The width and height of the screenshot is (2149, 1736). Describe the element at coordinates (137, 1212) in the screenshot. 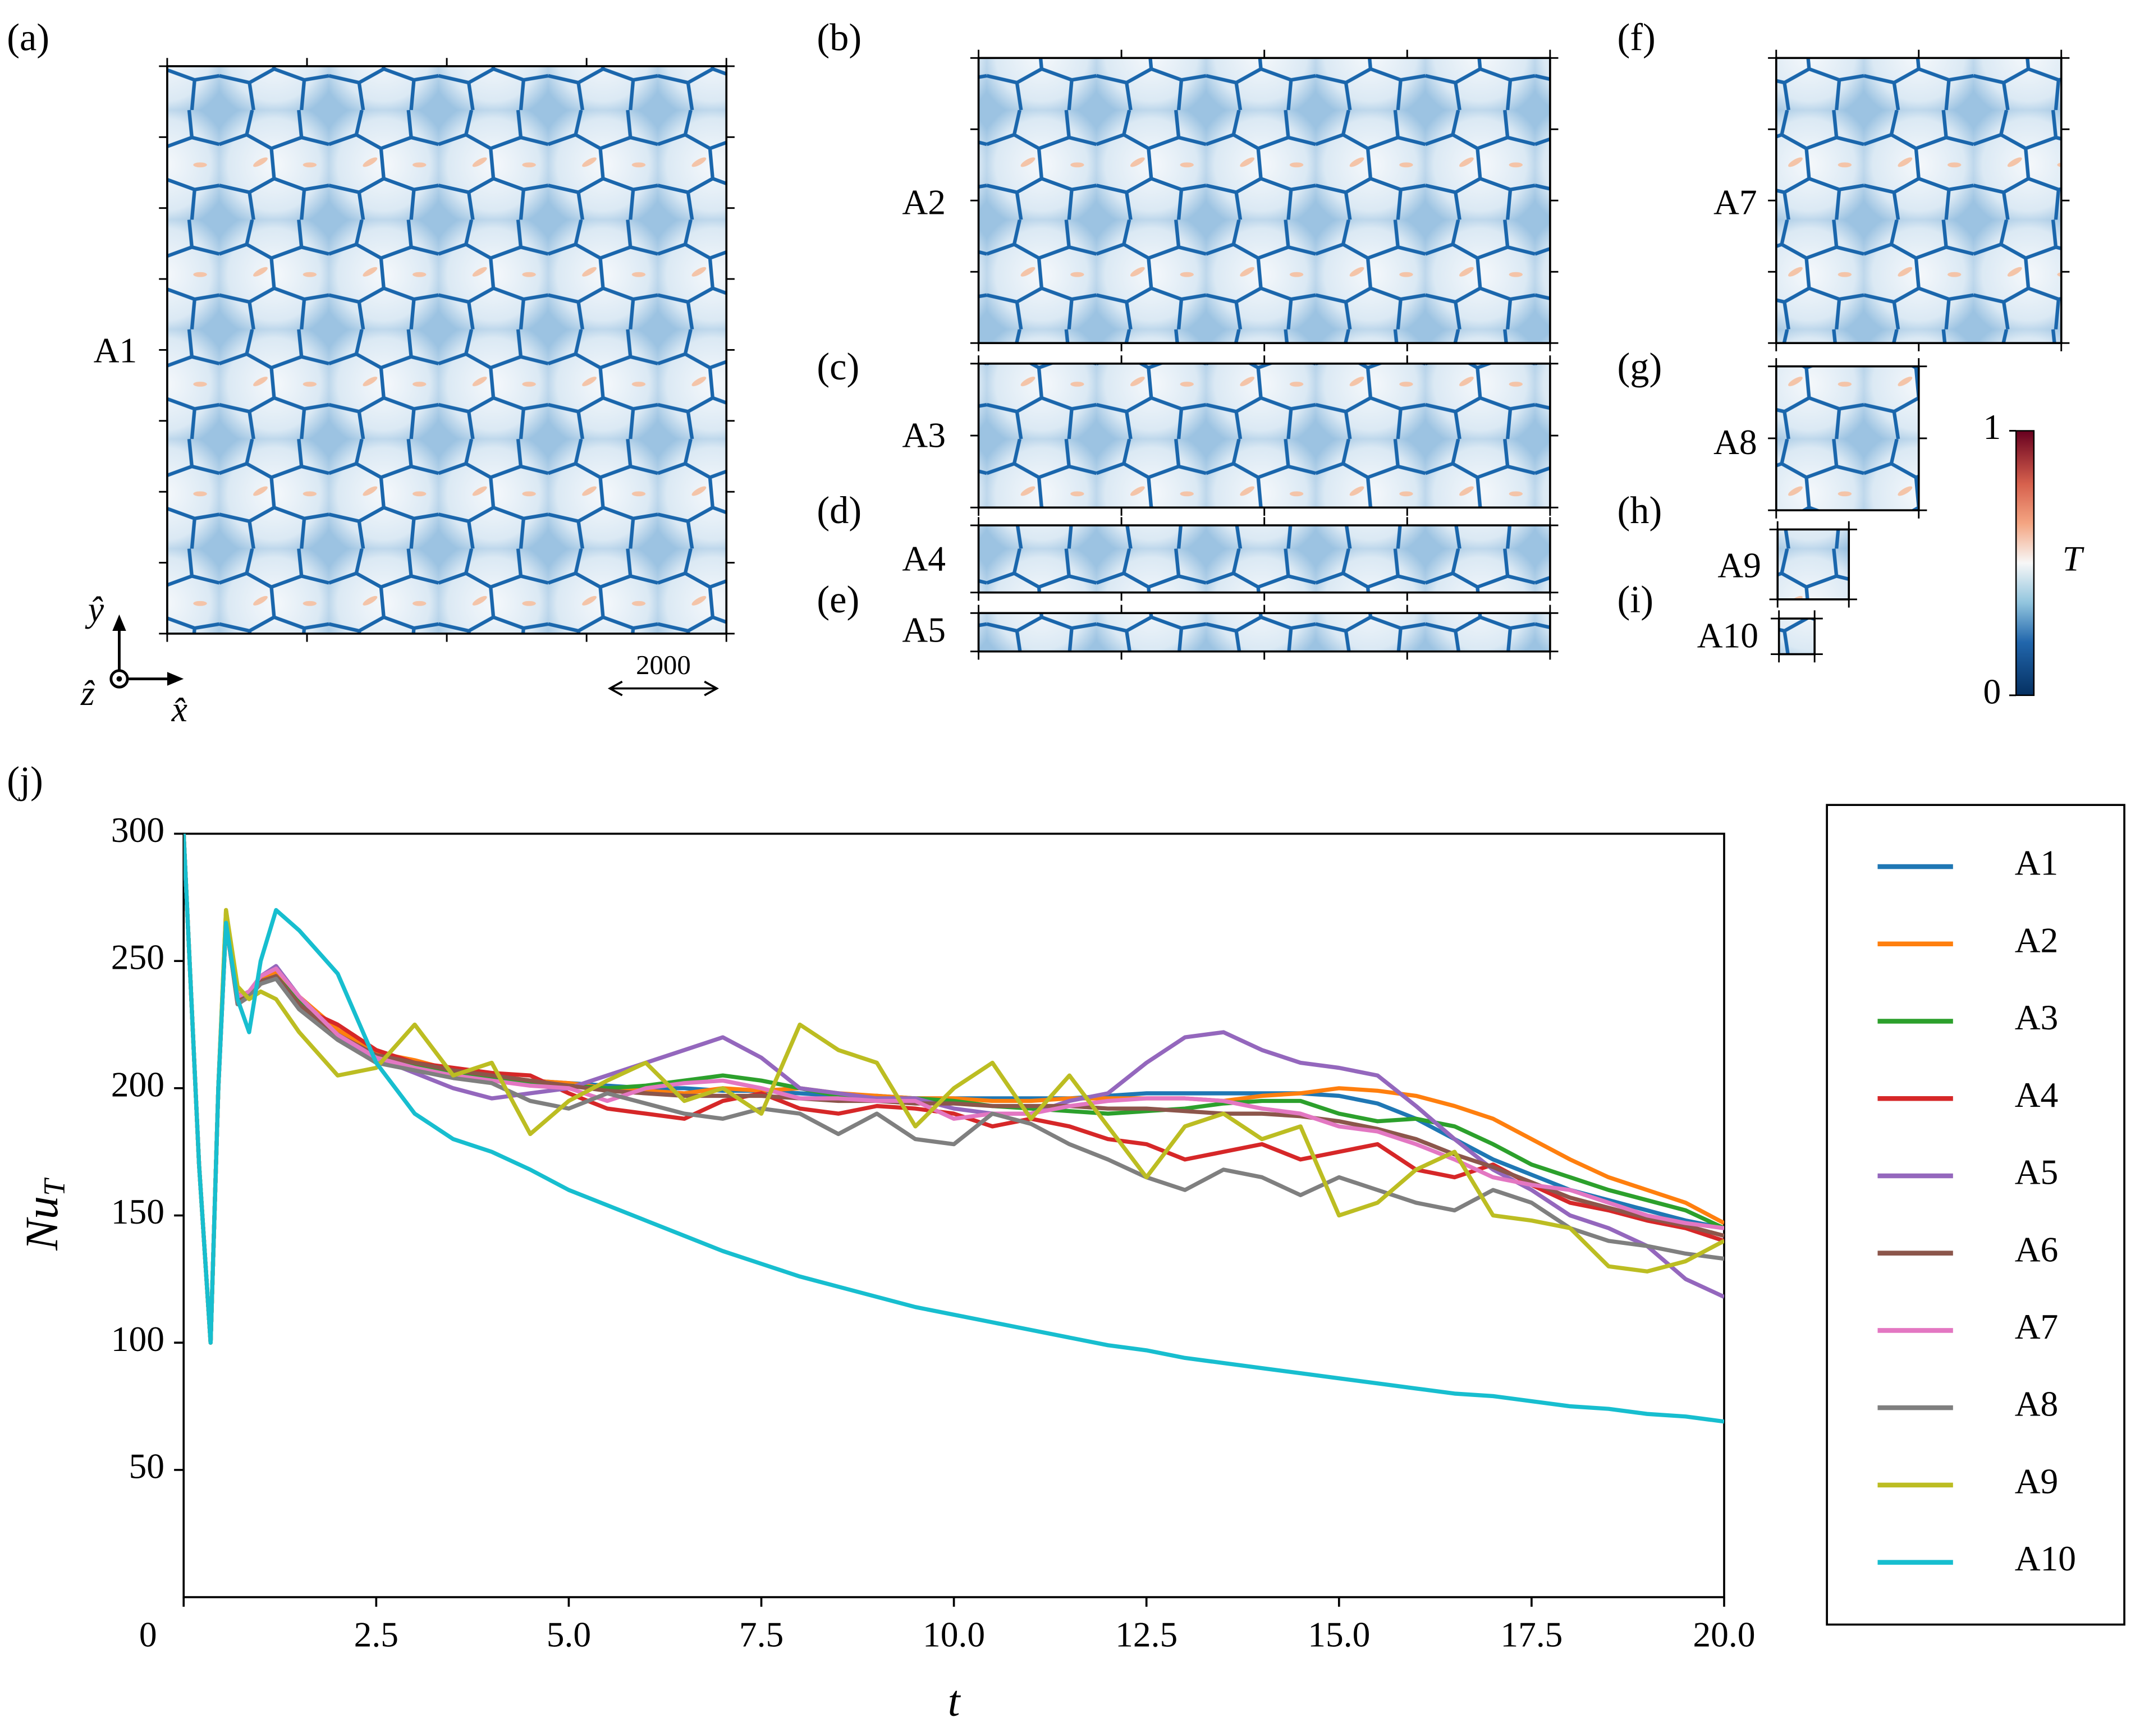

I see `y-tick-label: 150` at that location.